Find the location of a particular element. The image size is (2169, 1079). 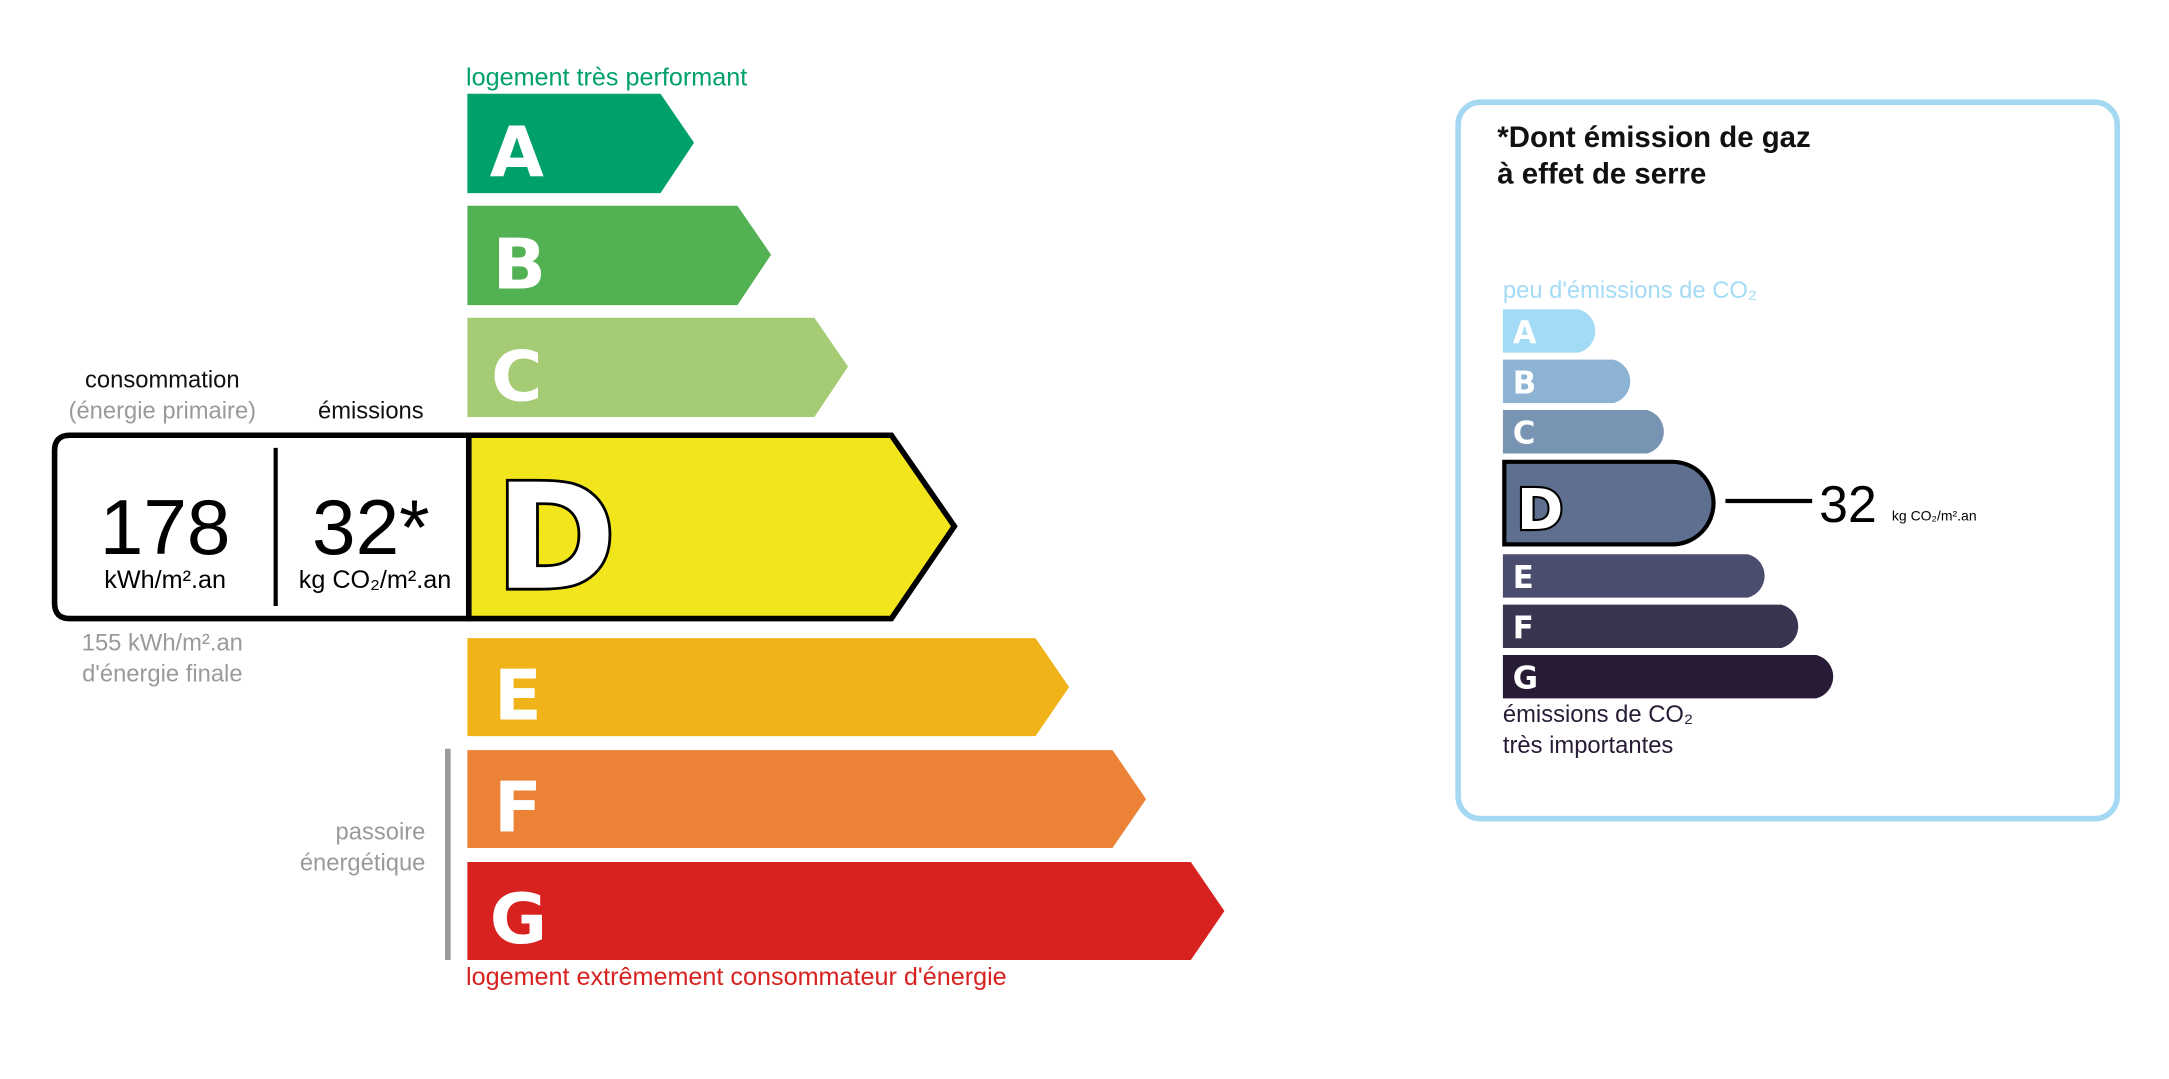

final-energy-value: 155 kWh/m².an is located at coordinates (162, 643).